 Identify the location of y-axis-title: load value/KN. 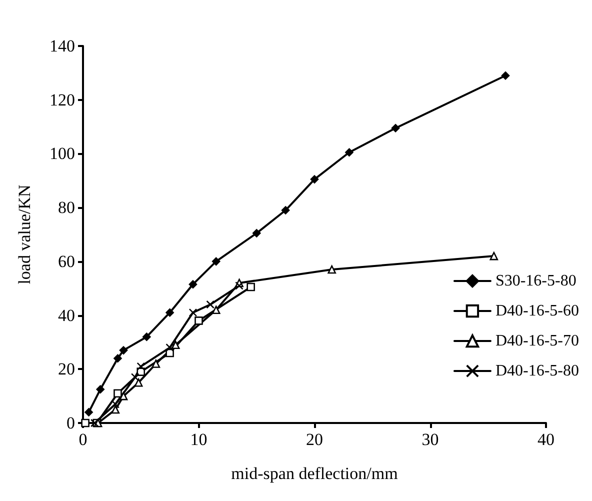
(24, 234).